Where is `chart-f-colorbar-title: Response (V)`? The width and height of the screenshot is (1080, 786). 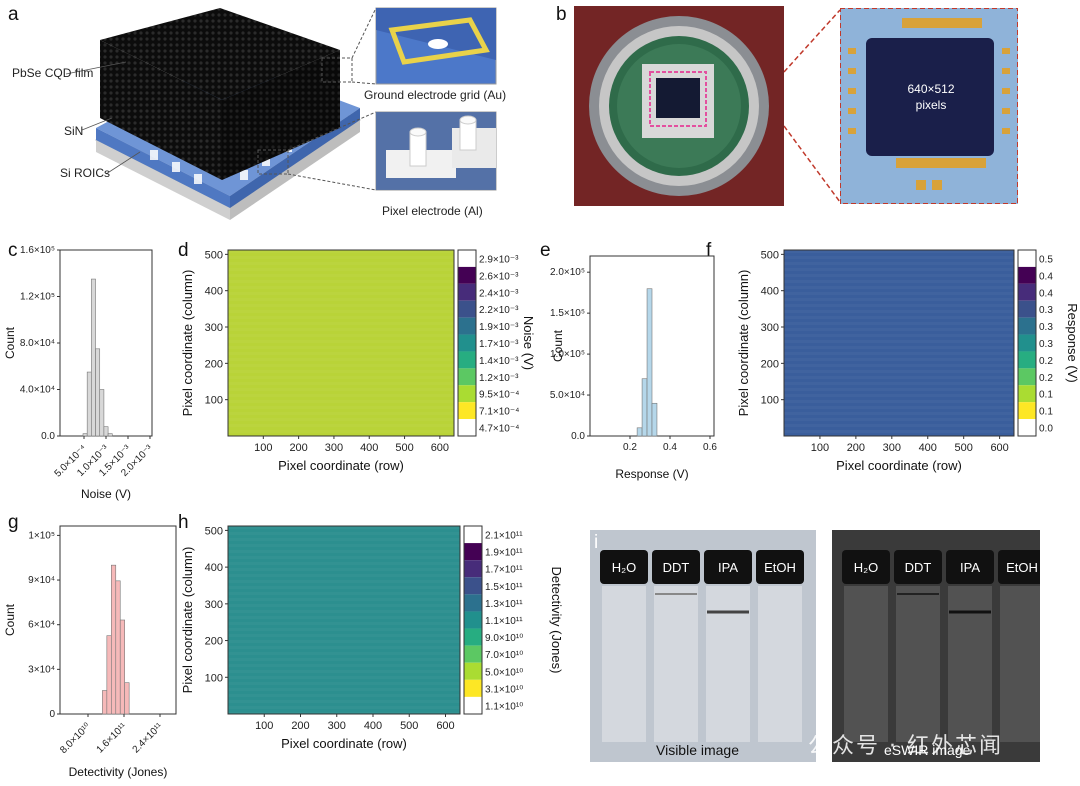 chart-f-colorbar-title: Response (V) is located at coordinates (1072, 342).